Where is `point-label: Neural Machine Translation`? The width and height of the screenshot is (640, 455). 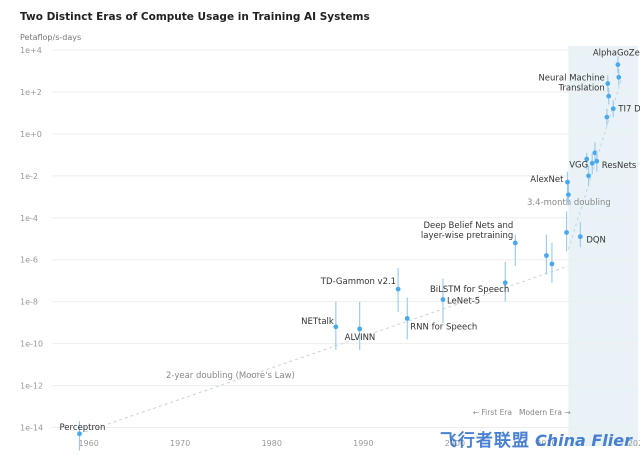
point-label: Neural Machine Translation is located at coordinates (571, 84).